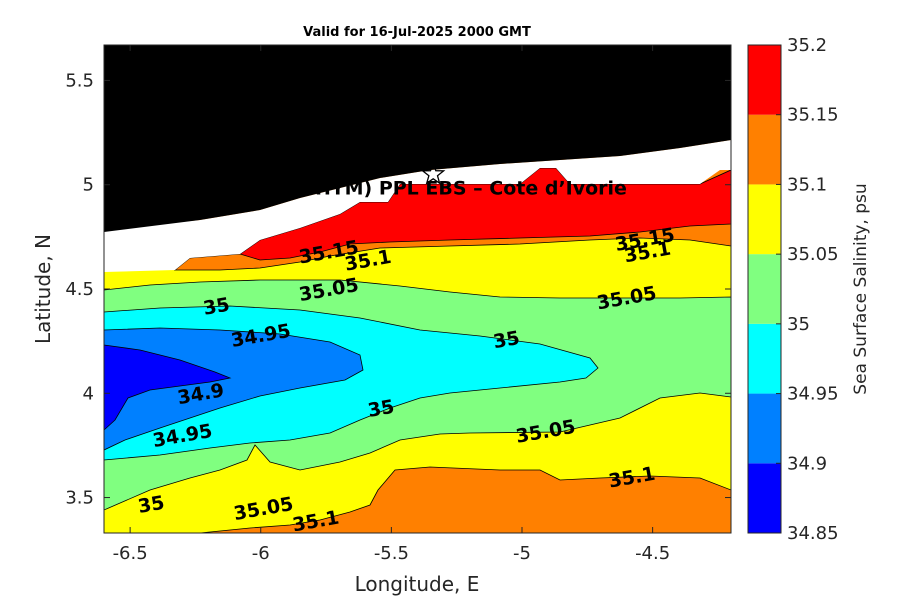  I want to click on chart-title: Valid for 16-Jul-2025 2000 GMT, so click(417, 32).